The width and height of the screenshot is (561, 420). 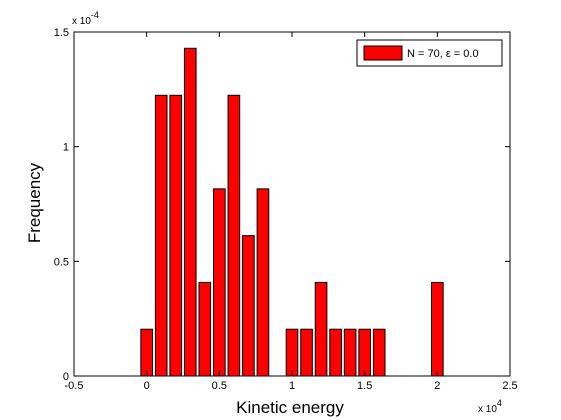 What do you see at coordinates (66, 377) in the screenshot?
I see `y-tick-label: 0` at bounding box center [66, 377].